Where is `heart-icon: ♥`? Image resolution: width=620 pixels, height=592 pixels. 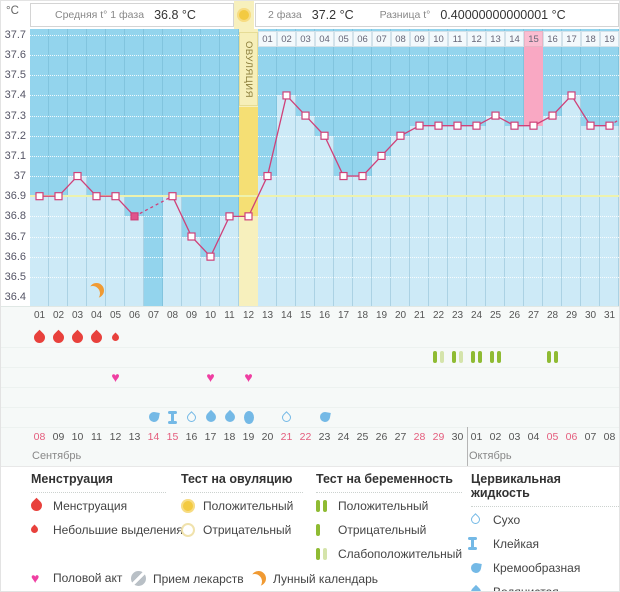
heart-icon: ♥ is located at coordinates (248, 377).